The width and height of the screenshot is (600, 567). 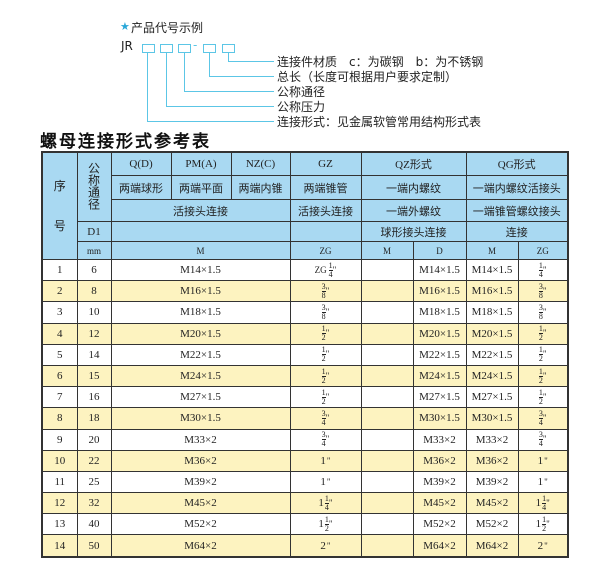 I want to click on header-nominal: 公称通径, so click(x=94, y=186).